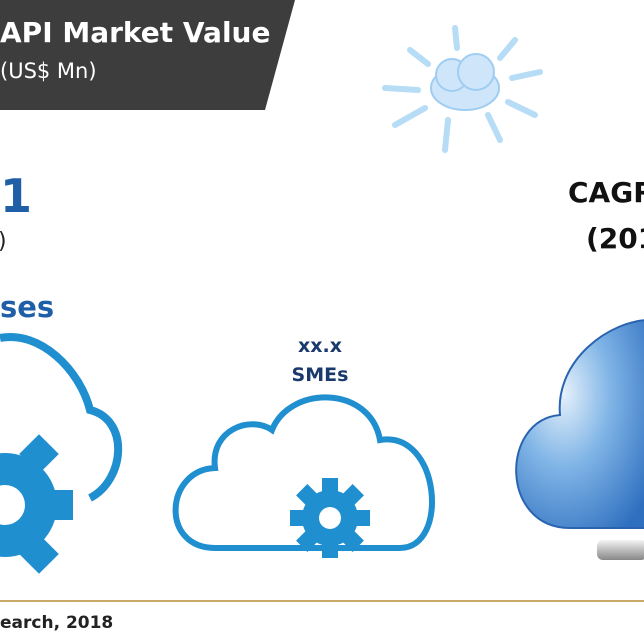  I want to click on right-period: (201, so click(615, 238).